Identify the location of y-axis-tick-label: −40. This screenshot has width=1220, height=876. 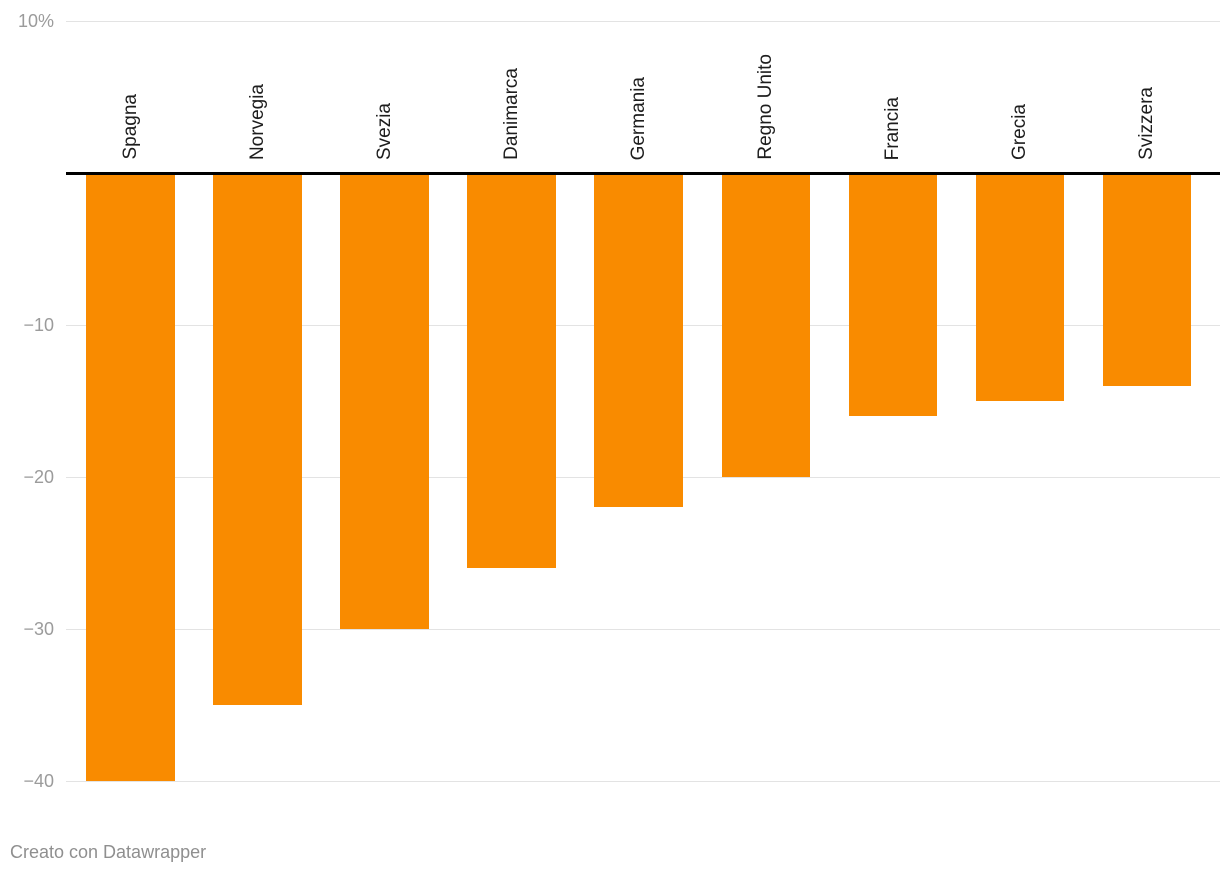
(38, 781).